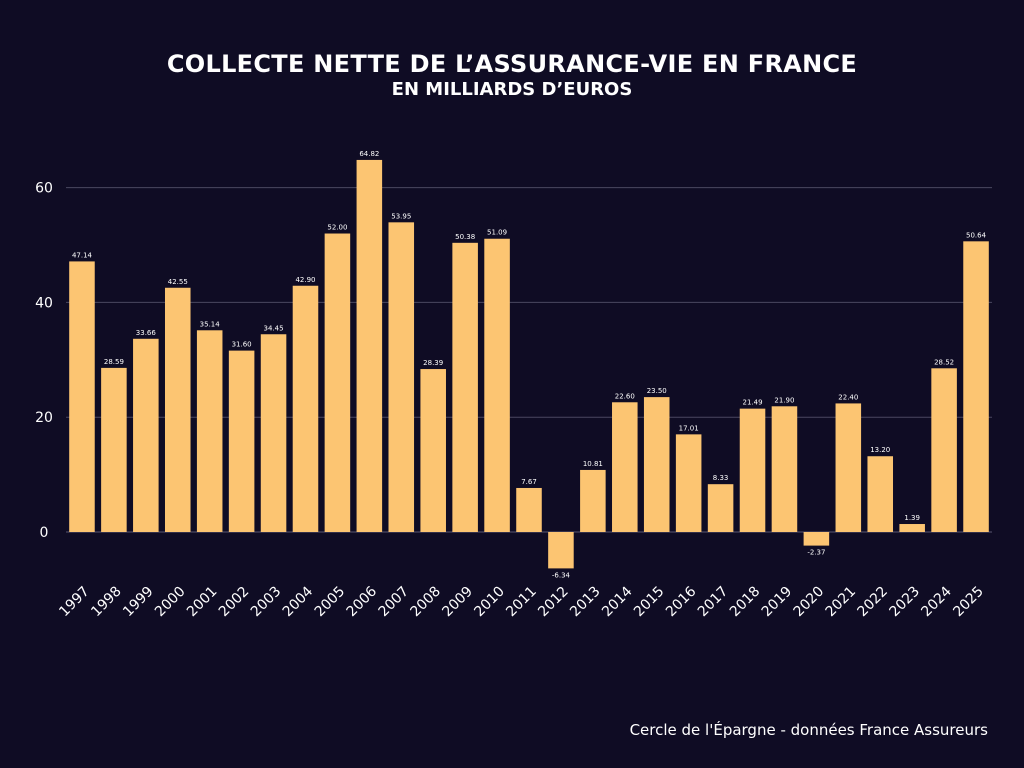 This screenshot has width=1024, height=768. I want to click on bar-value-label: 53.95, so click(401, 216).